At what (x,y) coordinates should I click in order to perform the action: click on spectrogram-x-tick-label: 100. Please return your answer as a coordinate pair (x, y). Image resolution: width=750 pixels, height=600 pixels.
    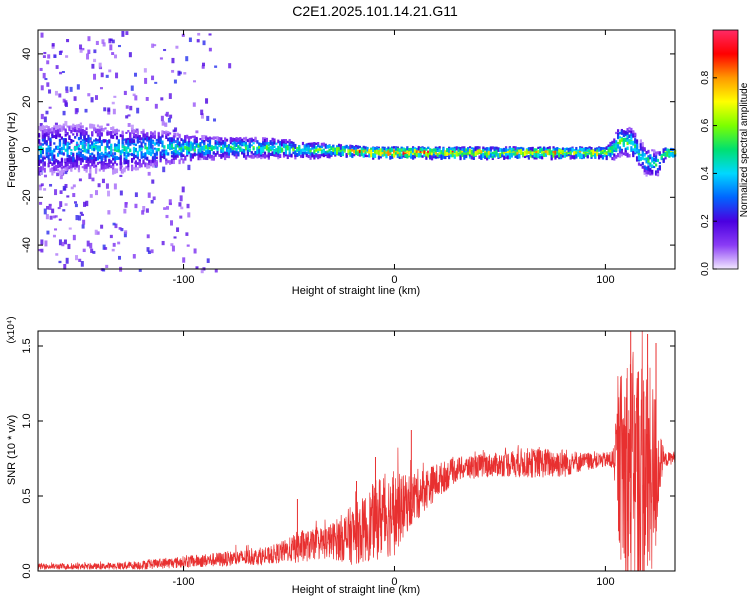
    Looking at the image, I should click on (605, 280).